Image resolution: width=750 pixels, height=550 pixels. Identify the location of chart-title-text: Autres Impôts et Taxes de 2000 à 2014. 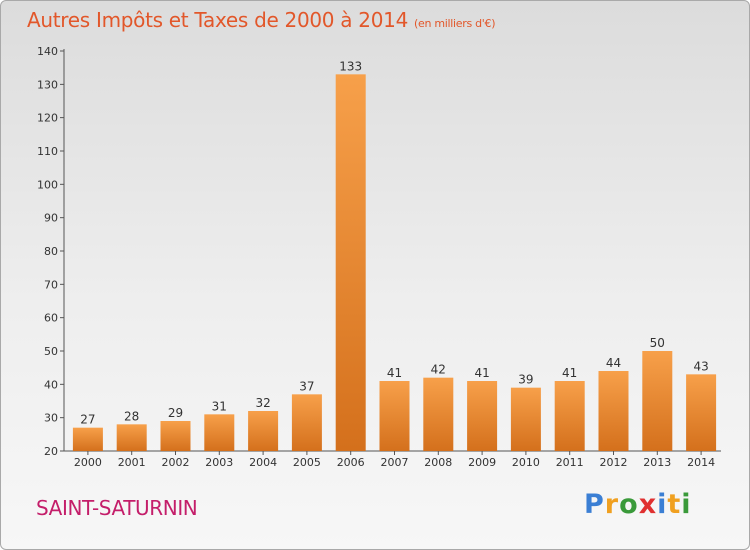
(217, 20).